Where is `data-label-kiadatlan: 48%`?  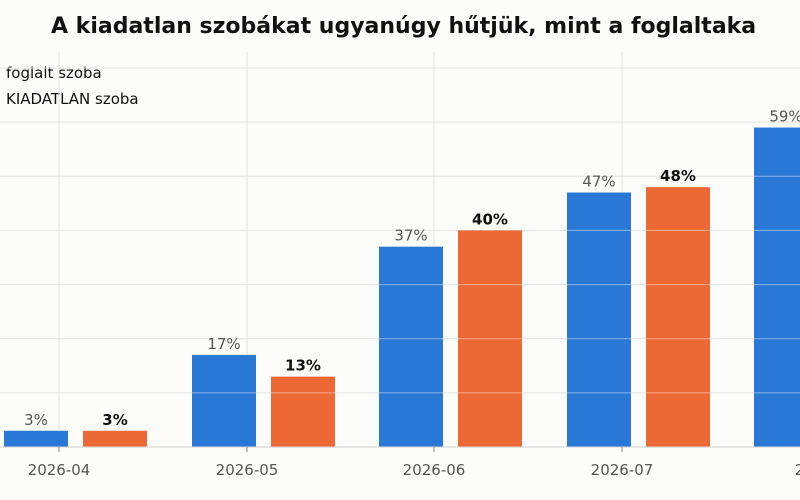
data-label-kiadatlan: 48% is located at coordinates (678, 176).